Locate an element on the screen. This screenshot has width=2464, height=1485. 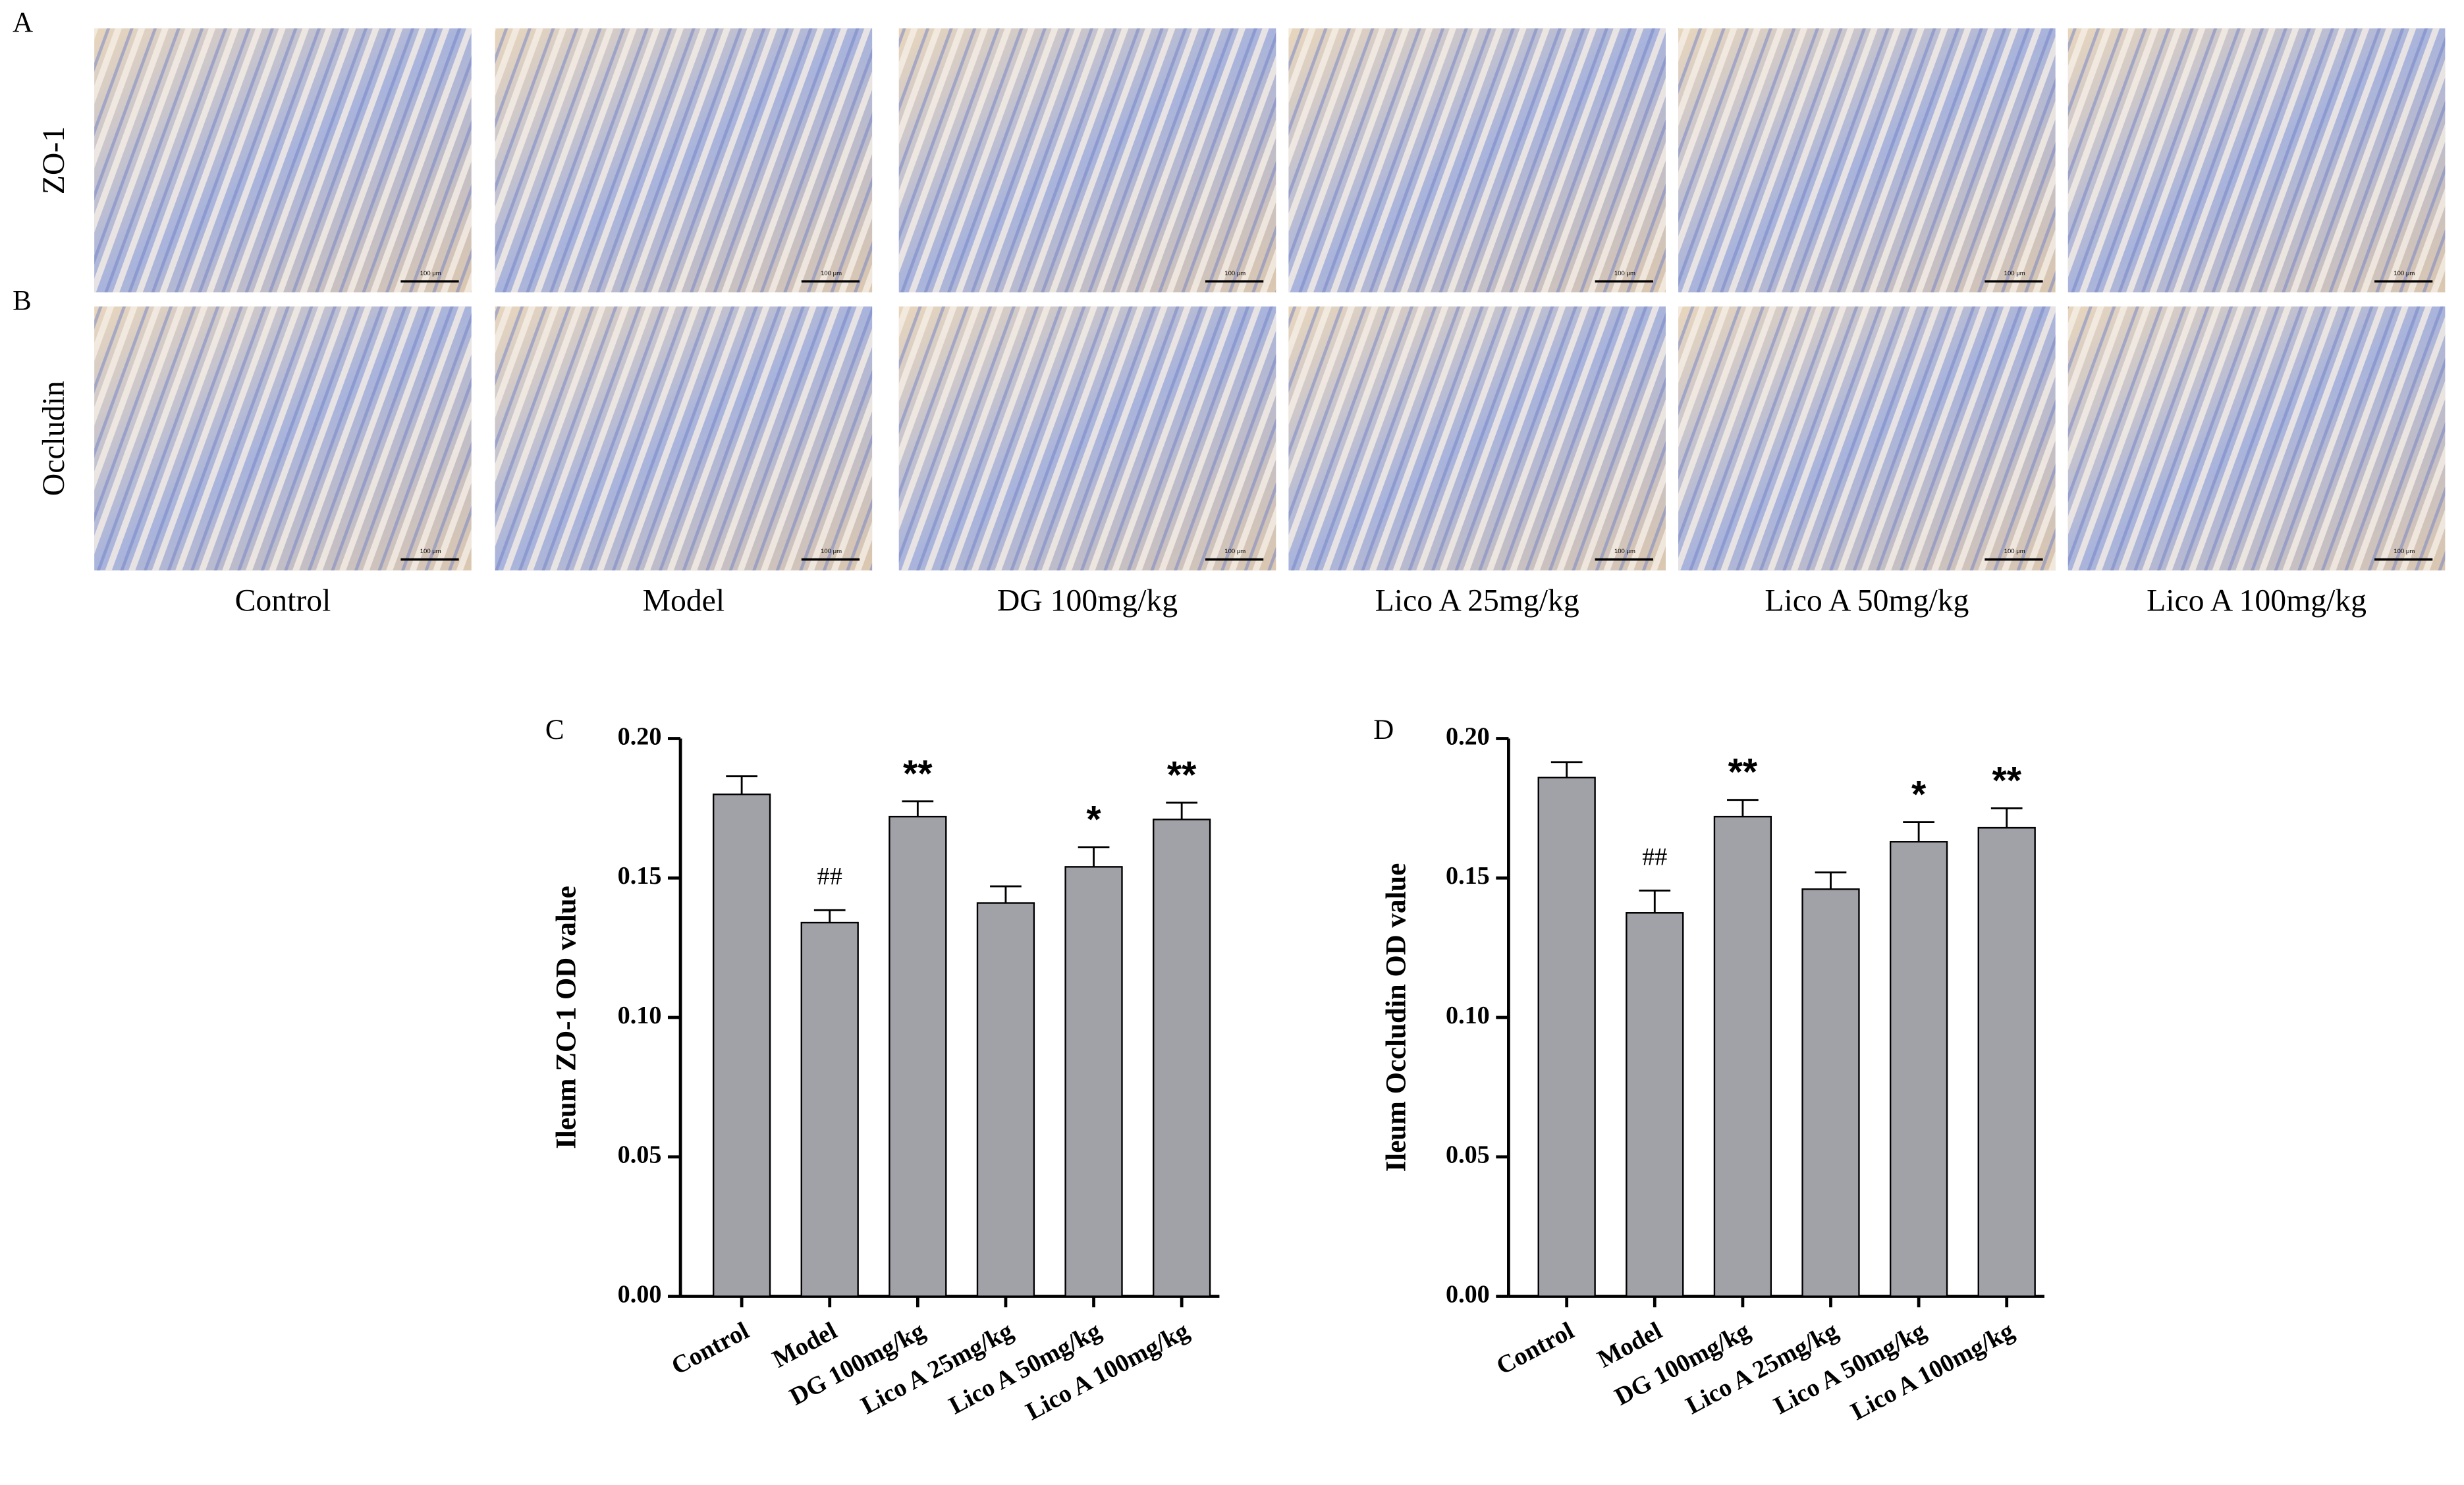
panel-label: A is located at coordinates (23, 23).